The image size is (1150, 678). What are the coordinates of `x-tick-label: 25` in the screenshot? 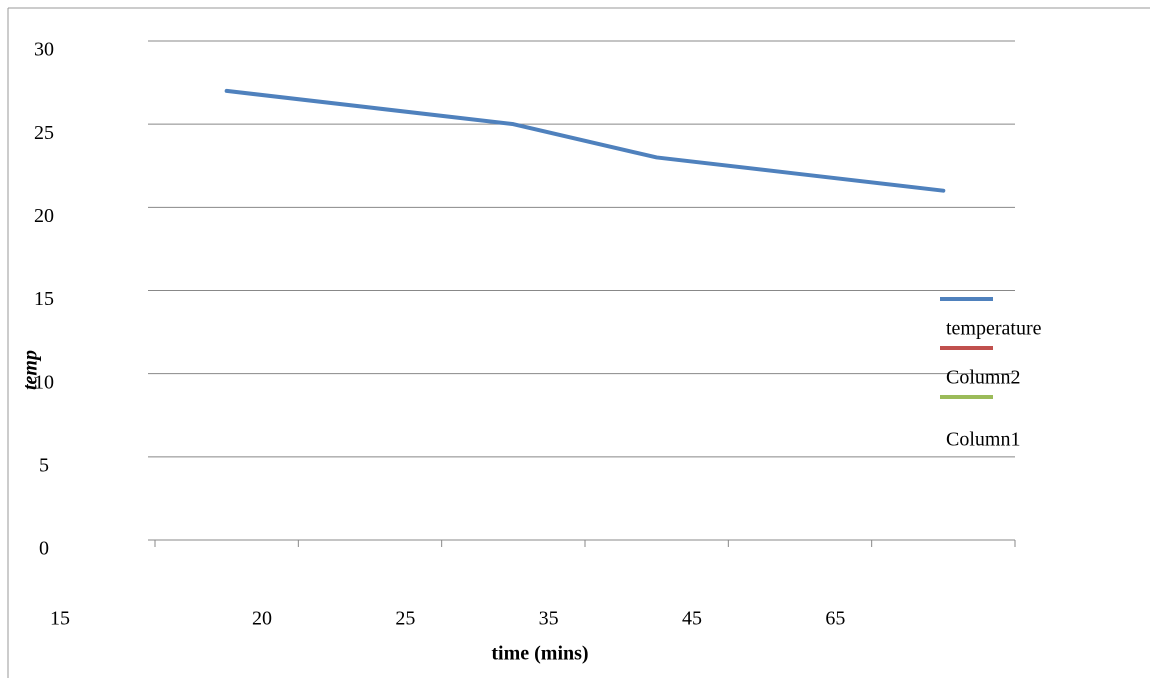 It's located at (405, 619).